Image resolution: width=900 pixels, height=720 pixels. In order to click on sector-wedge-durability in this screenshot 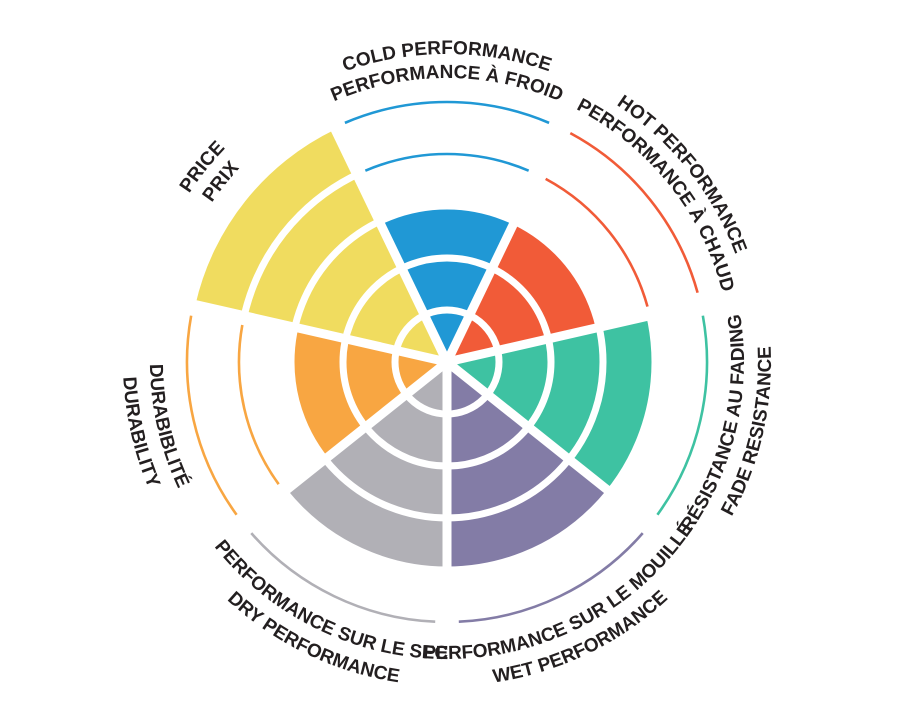, I will do `click(369, 393)`.